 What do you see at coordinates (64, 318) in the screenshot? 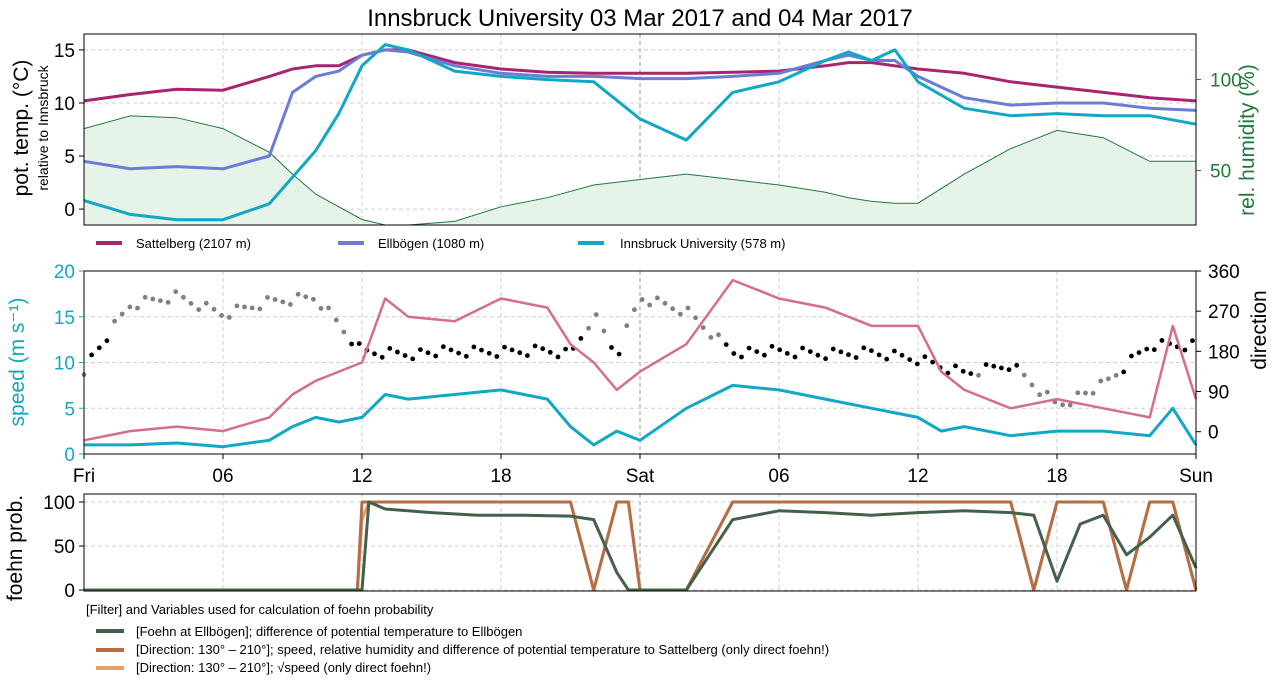
I see `p2-ytick-label: 15` at bounding box center [64, 318].